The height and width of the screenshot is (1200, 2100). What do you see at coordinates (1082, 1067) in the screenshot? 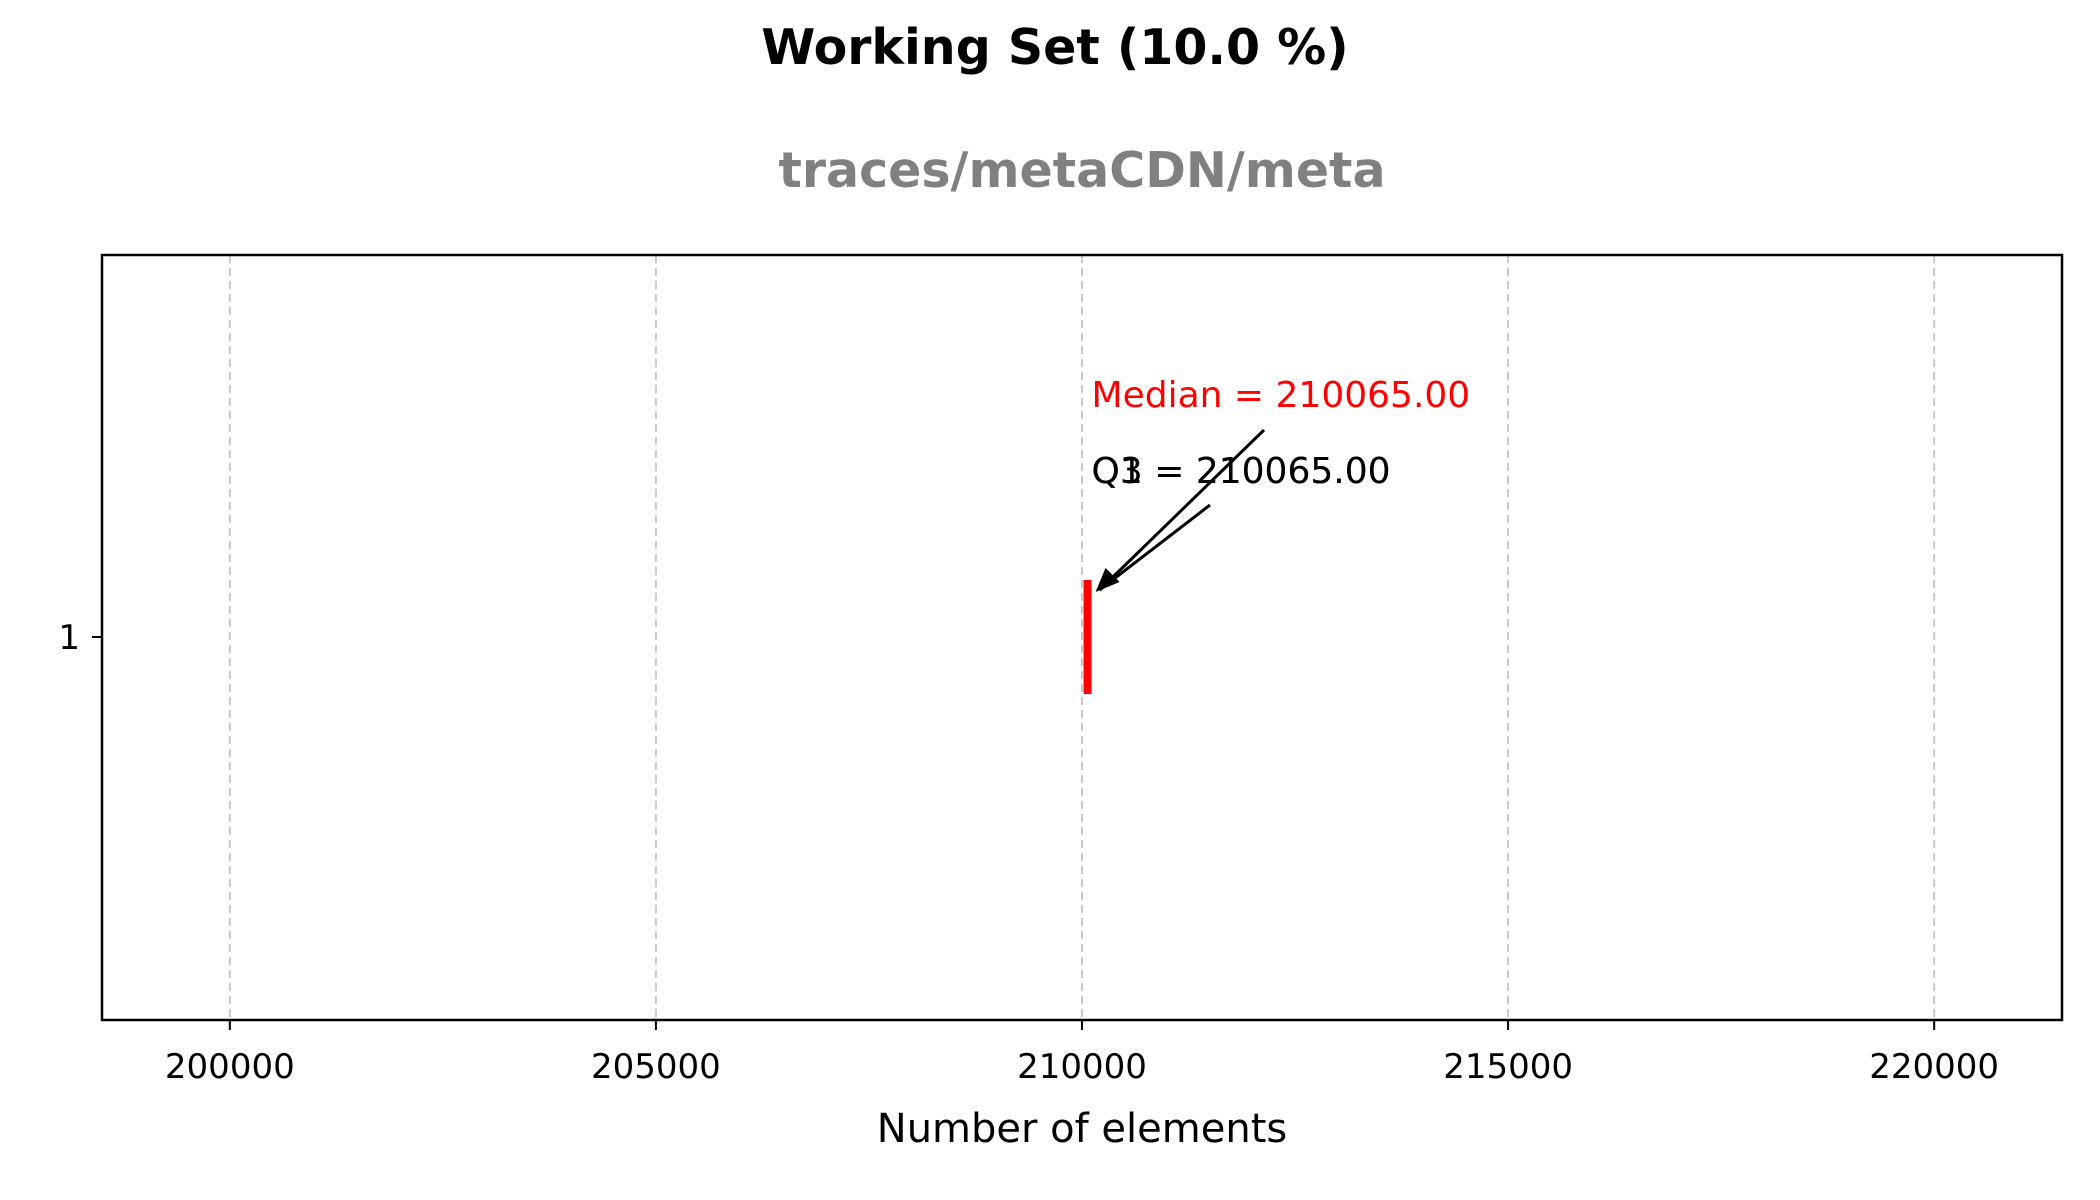
I see `x-tick-label: 210000` at bounding box center [1082, 1067].